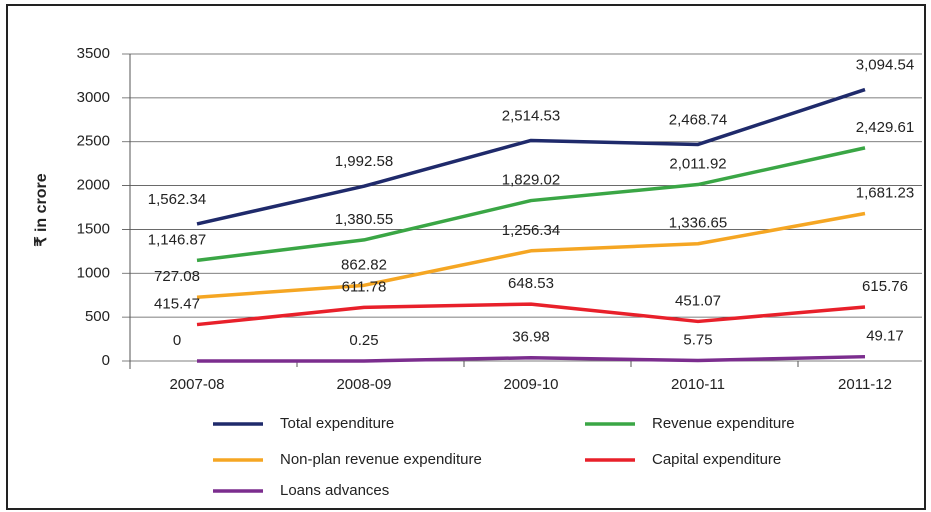 Image resolution: width=931 pixels, height=512 pixels. What do you see at coordinates (93, 272) in the screenshot?
I see `y-tick-label: 1000` at bounding box center [93, 272].